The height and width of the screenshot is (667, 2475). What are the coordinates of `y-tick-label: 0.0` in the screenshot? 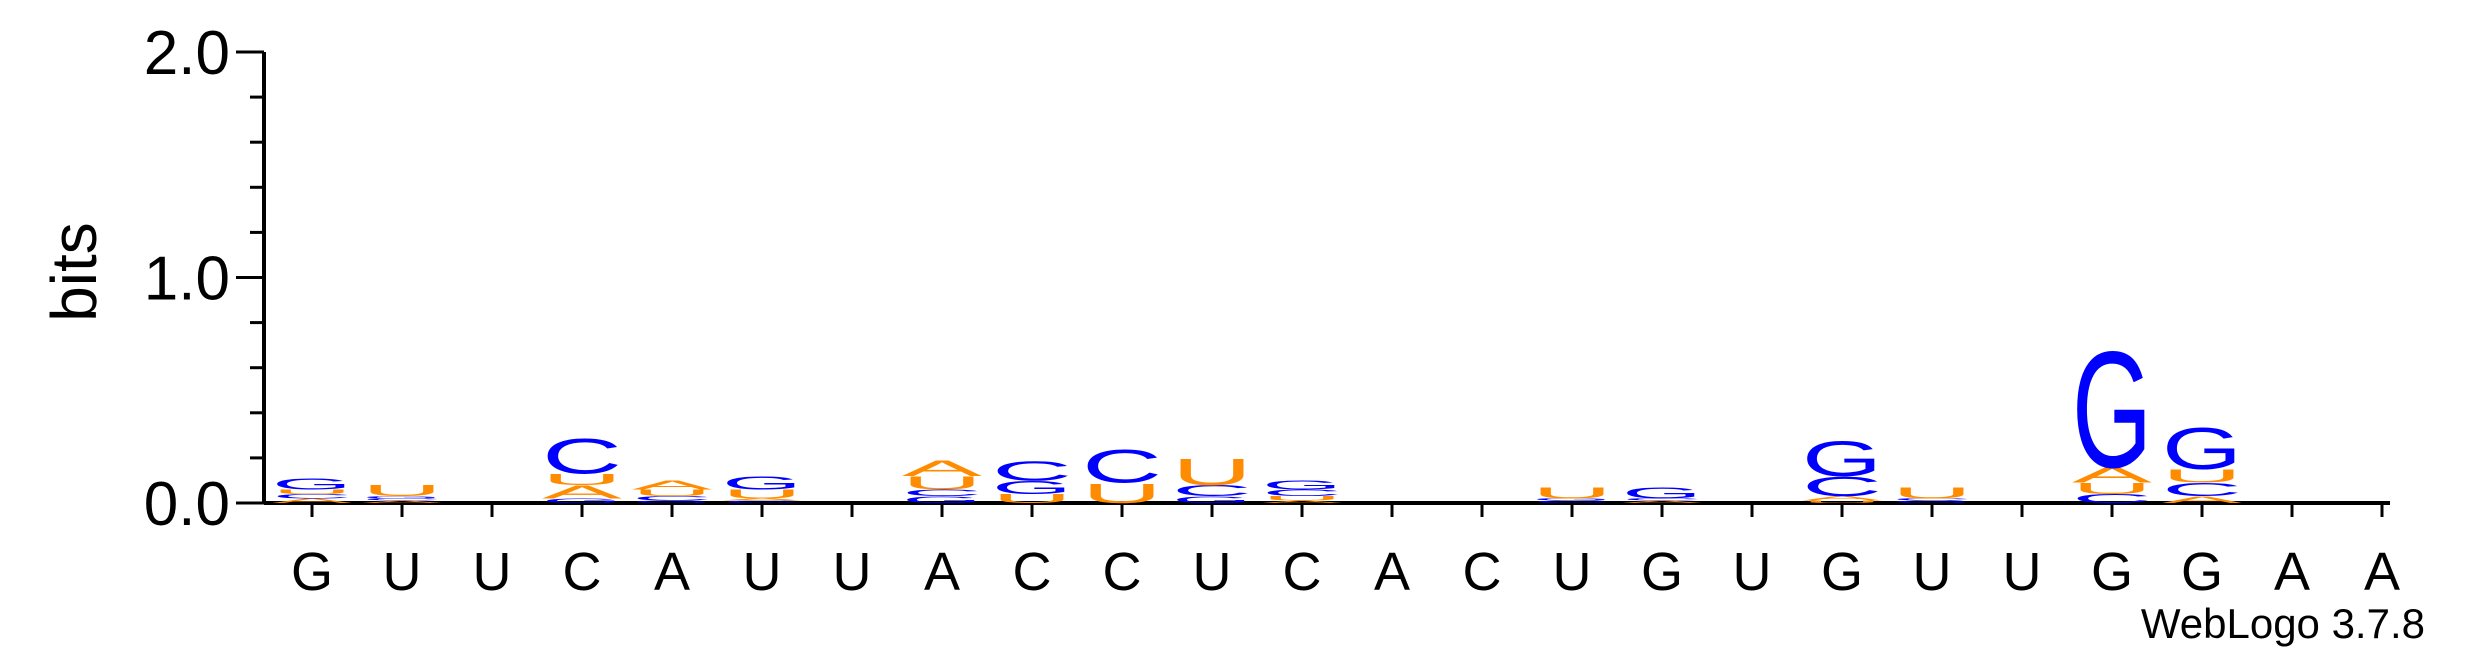 It's located at (187, 504).